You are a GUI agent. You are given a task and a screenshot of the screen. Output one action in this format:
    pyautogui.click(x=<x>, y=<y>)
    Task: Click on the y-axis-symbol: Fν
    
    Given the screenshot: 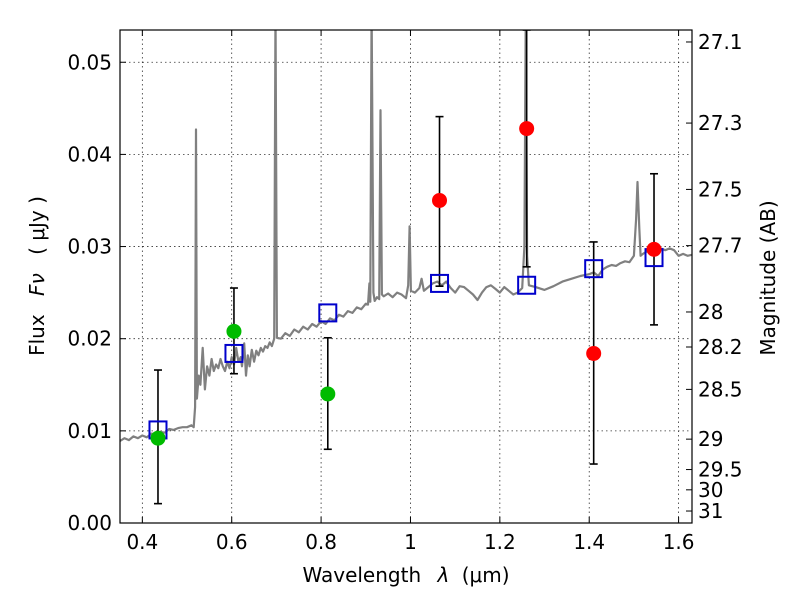 What is the action you would take?
    pyautogui.click(x=37, y=284)
    